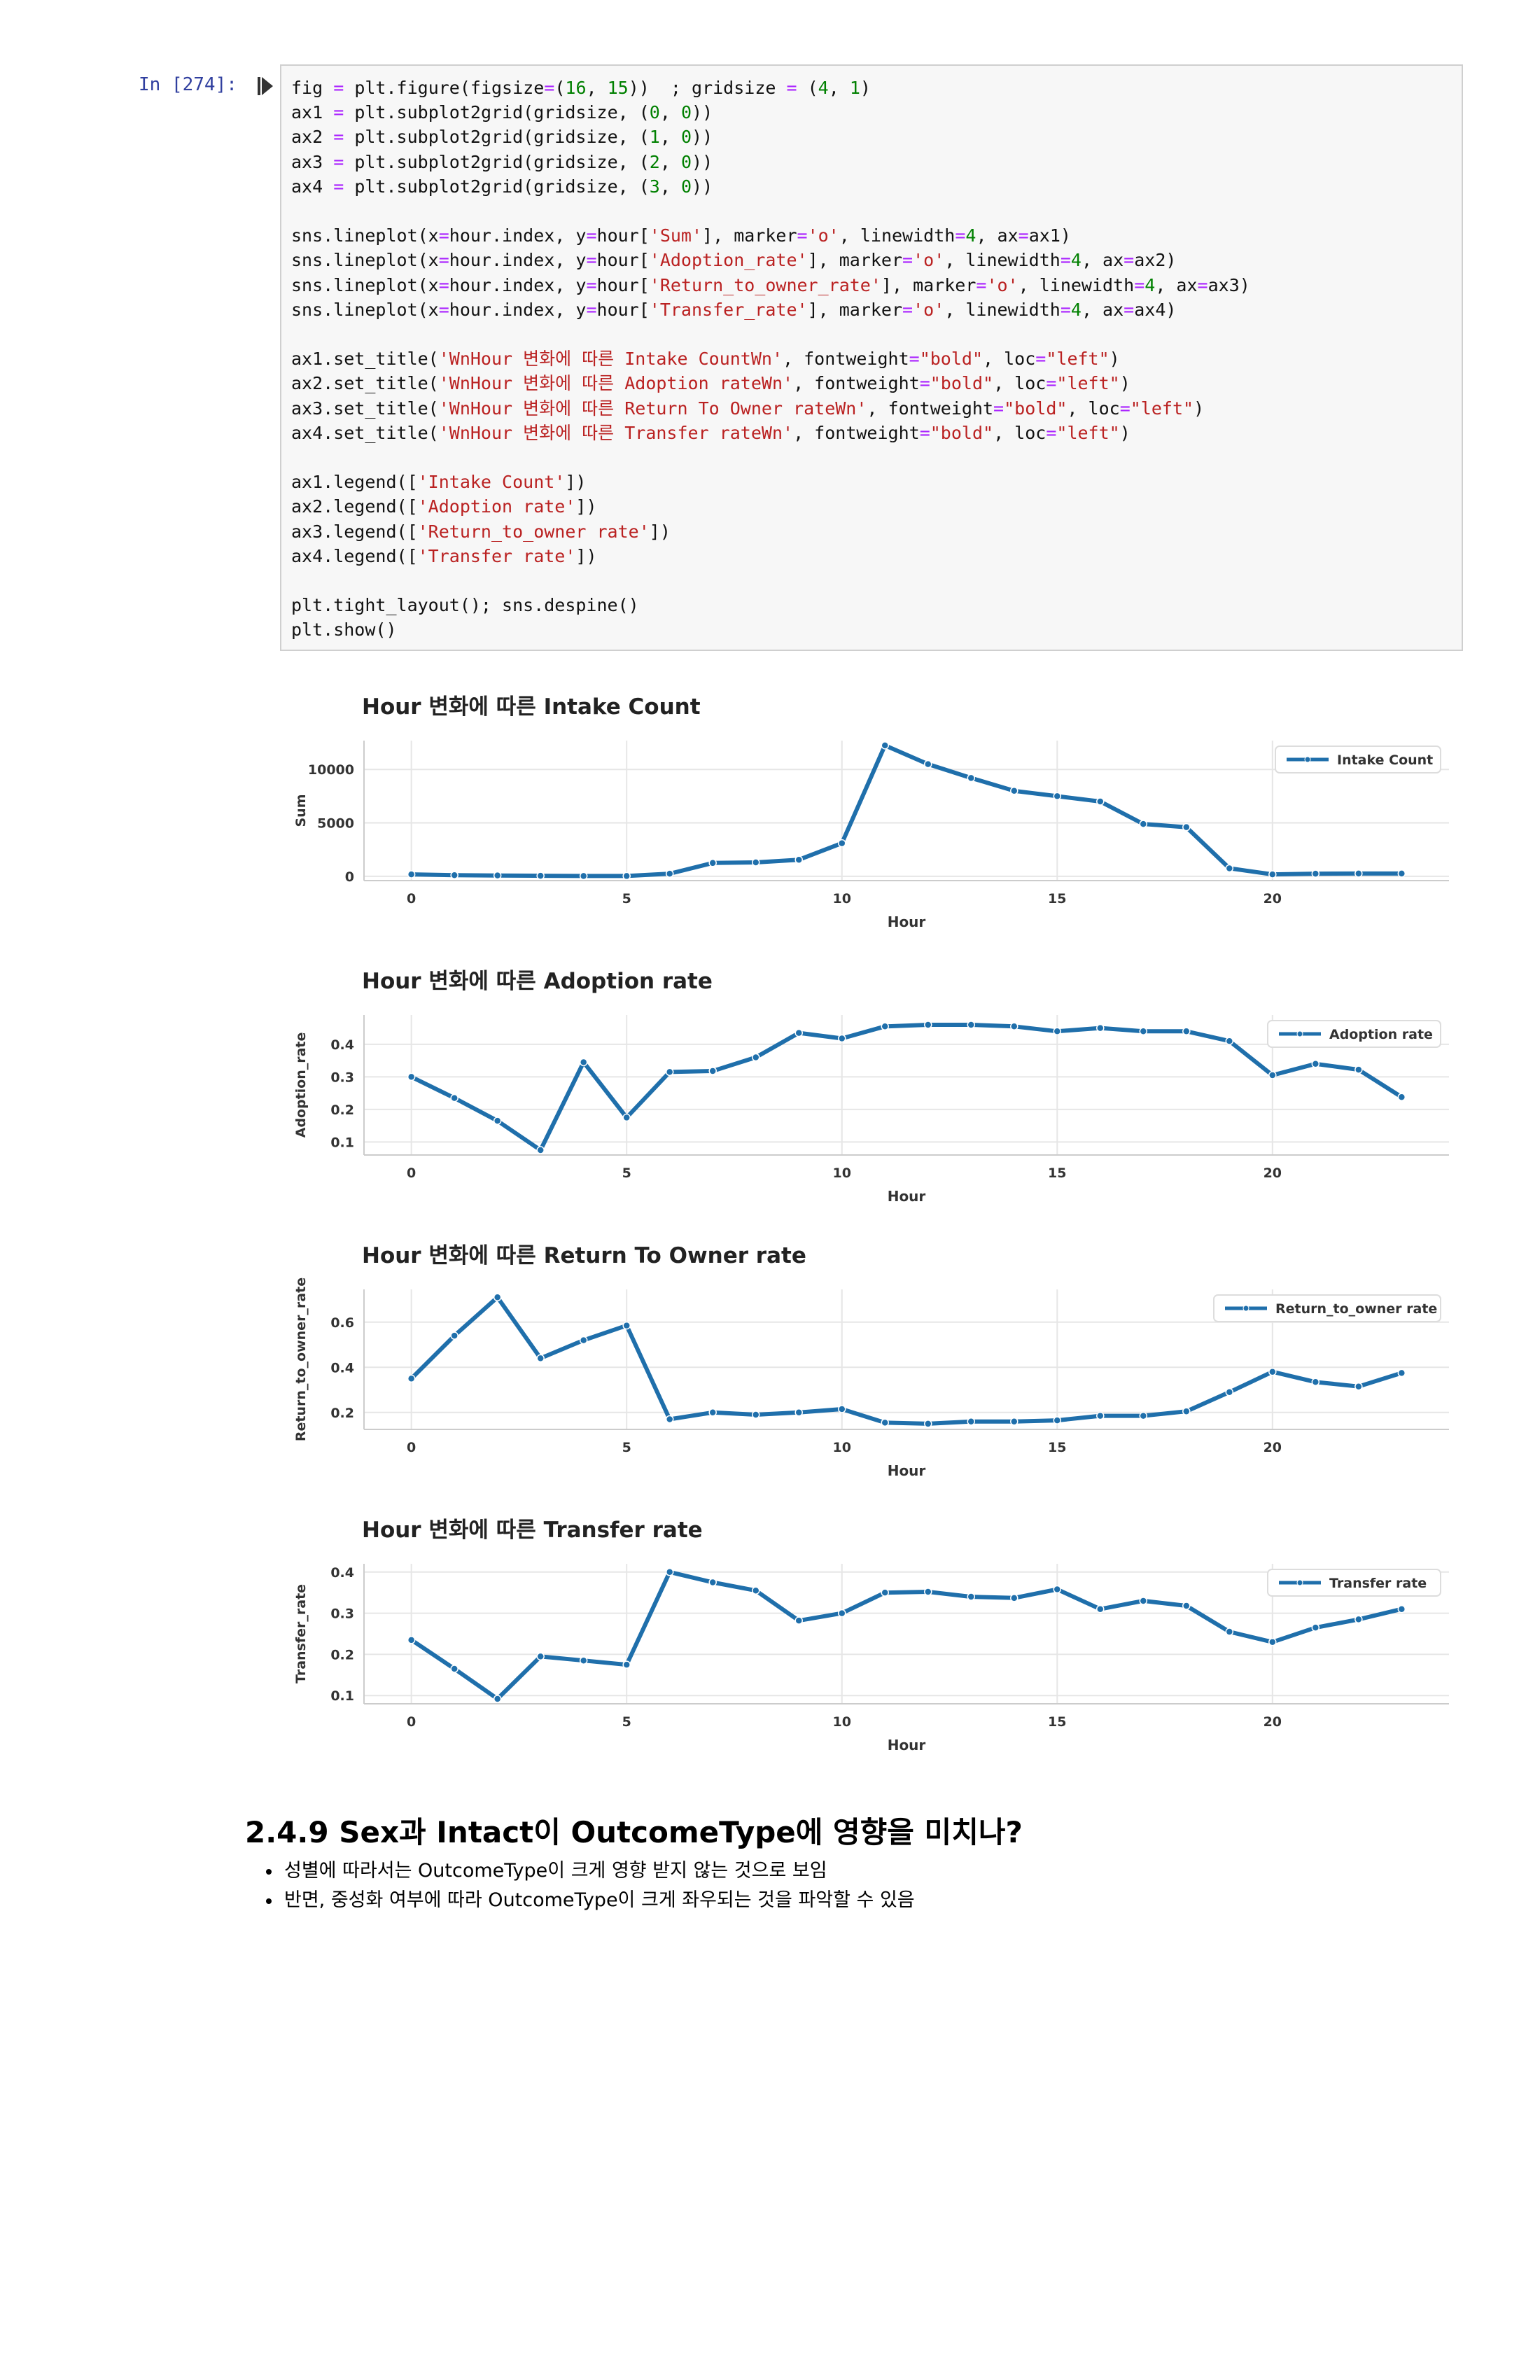 Image resolution: width=1540 pixels, height=2380 pixels. I want to click on code-token: hour.index, y, so click(518, 309).